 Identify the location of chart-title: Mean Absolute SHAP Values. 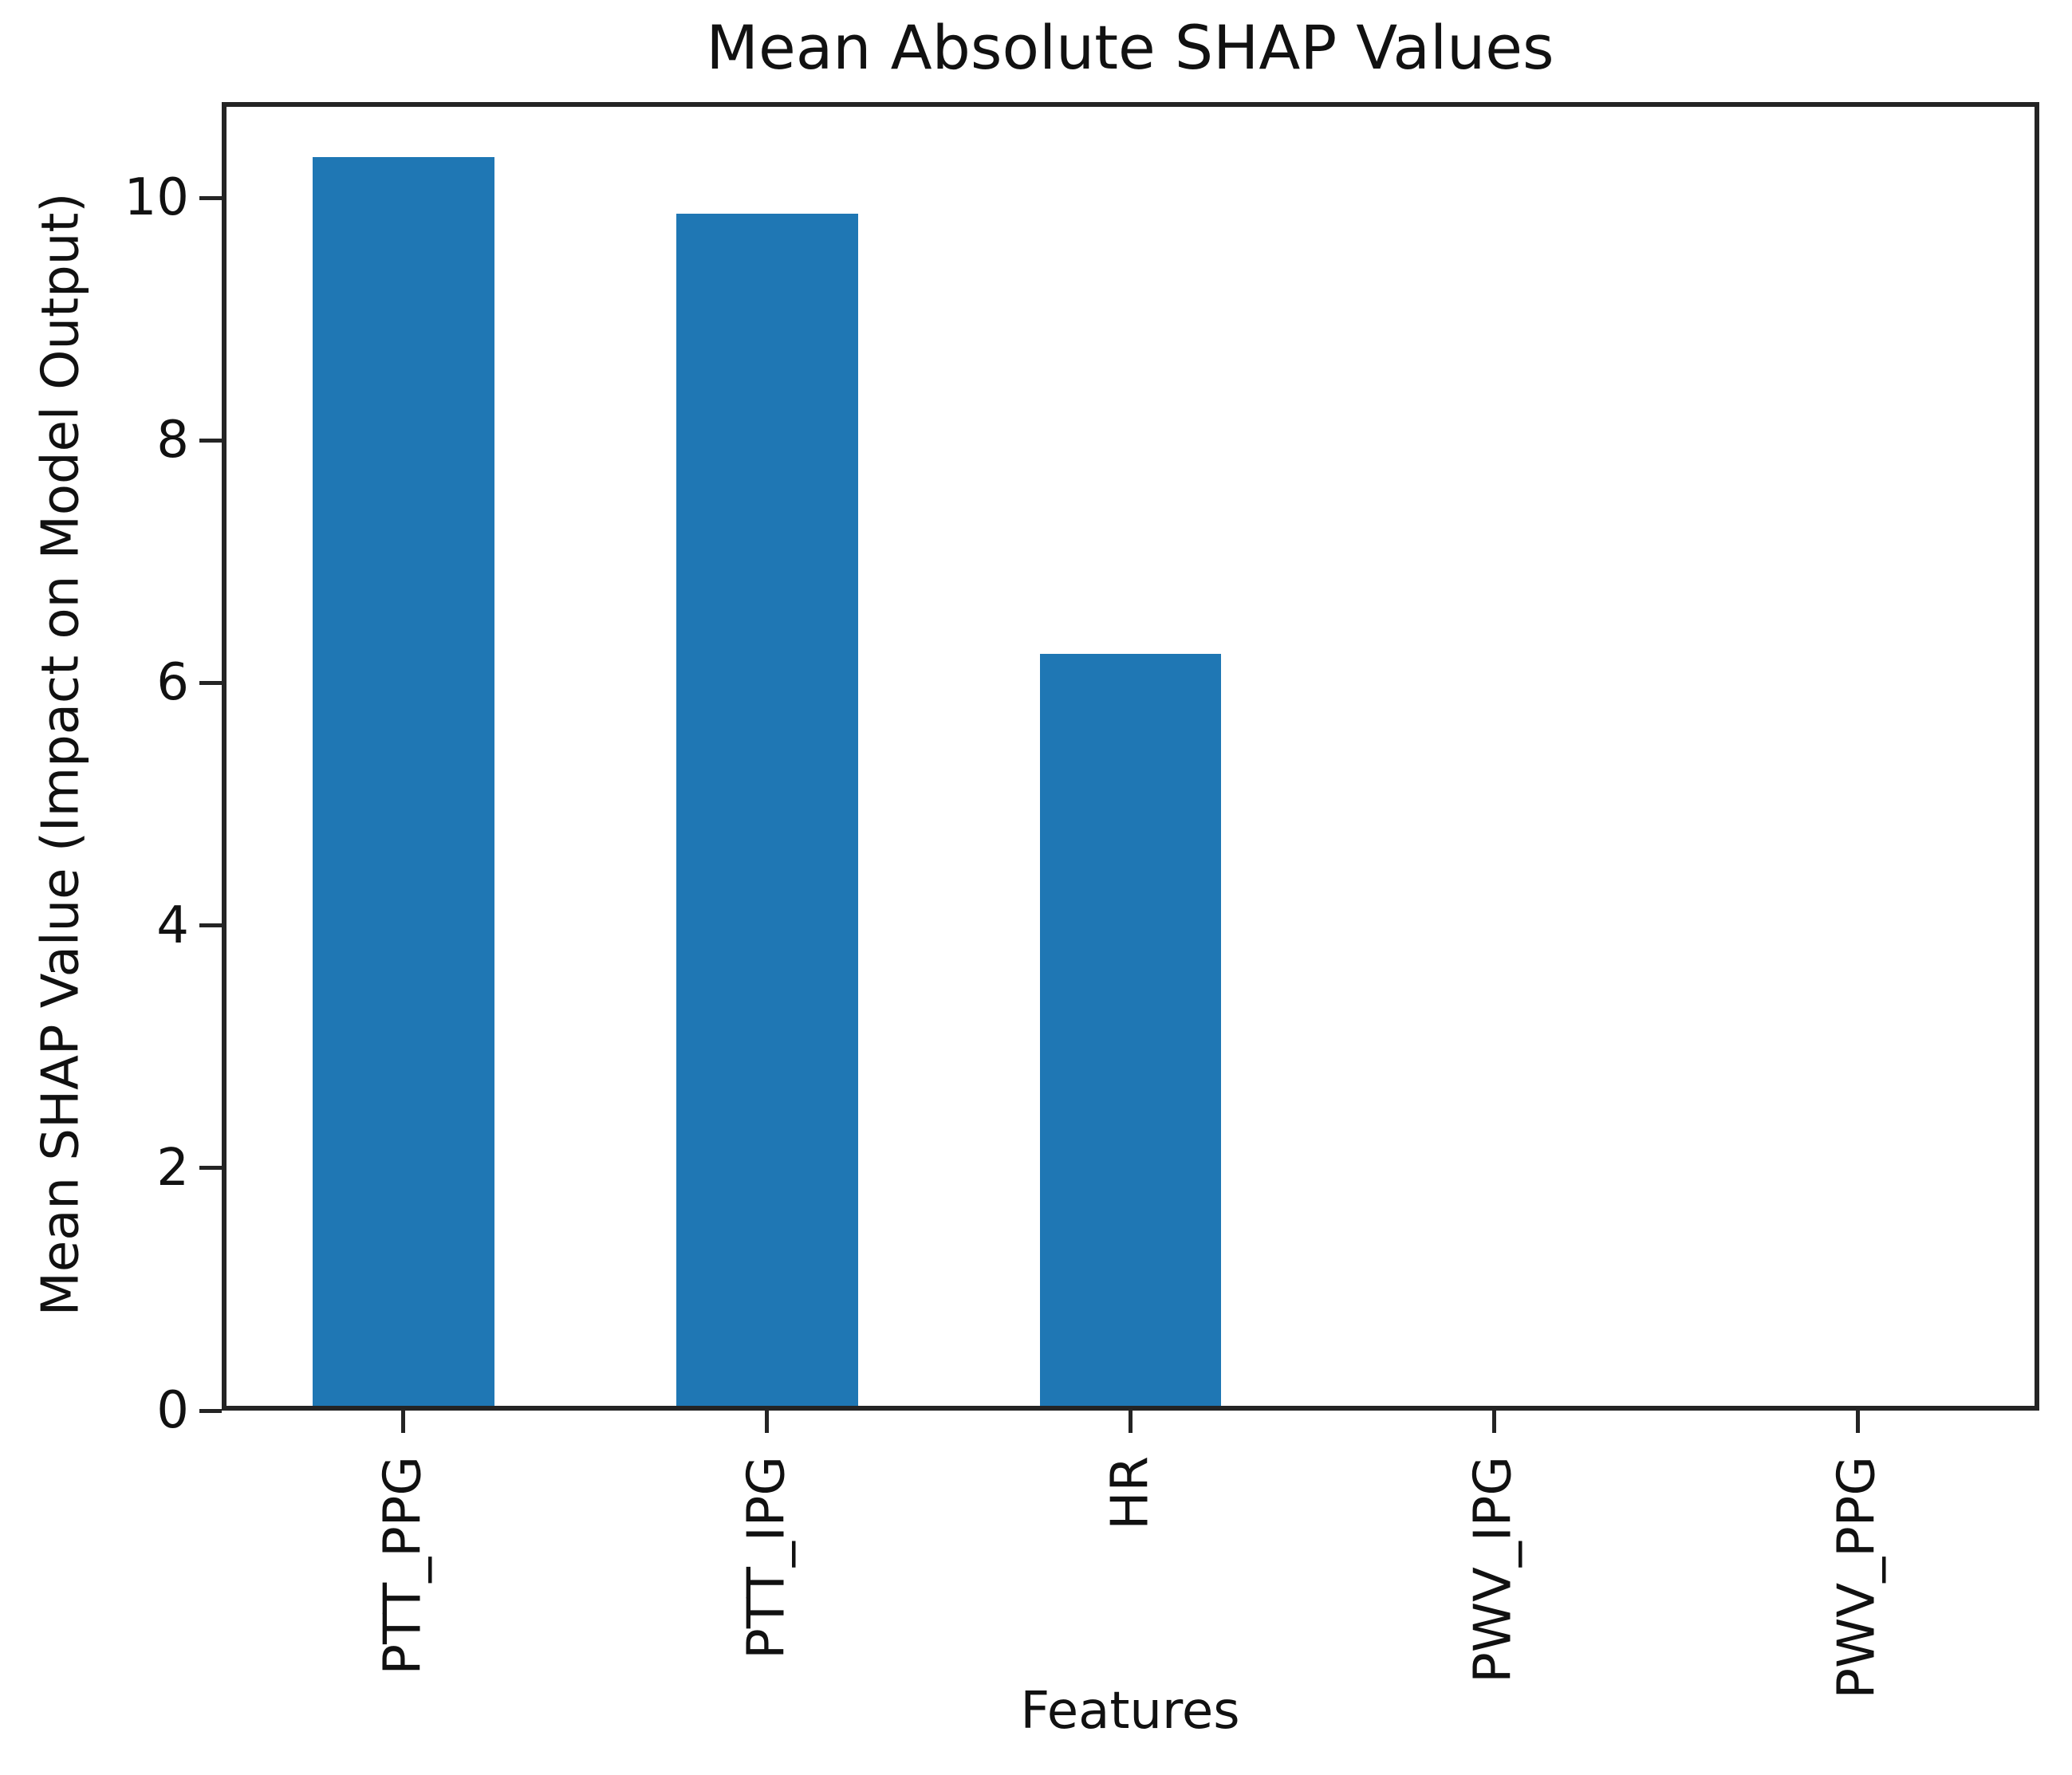
(1130, 47).